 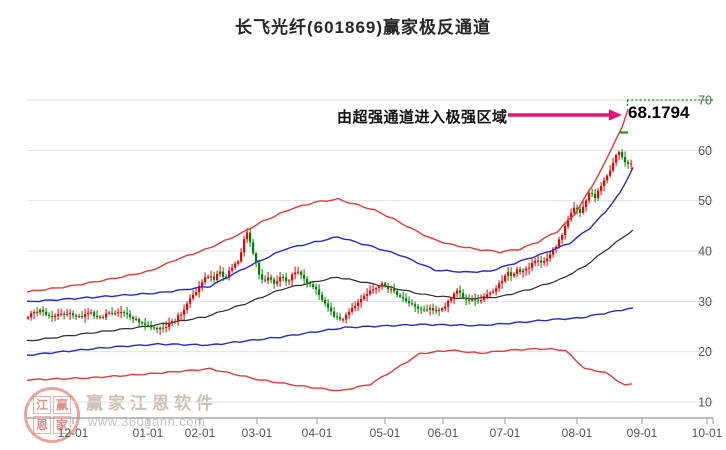 What do you see at coordinates (73, 433) in the screenshot?
I see `x-axis-tick-label: 12-01` at bounding box center [73, 433].